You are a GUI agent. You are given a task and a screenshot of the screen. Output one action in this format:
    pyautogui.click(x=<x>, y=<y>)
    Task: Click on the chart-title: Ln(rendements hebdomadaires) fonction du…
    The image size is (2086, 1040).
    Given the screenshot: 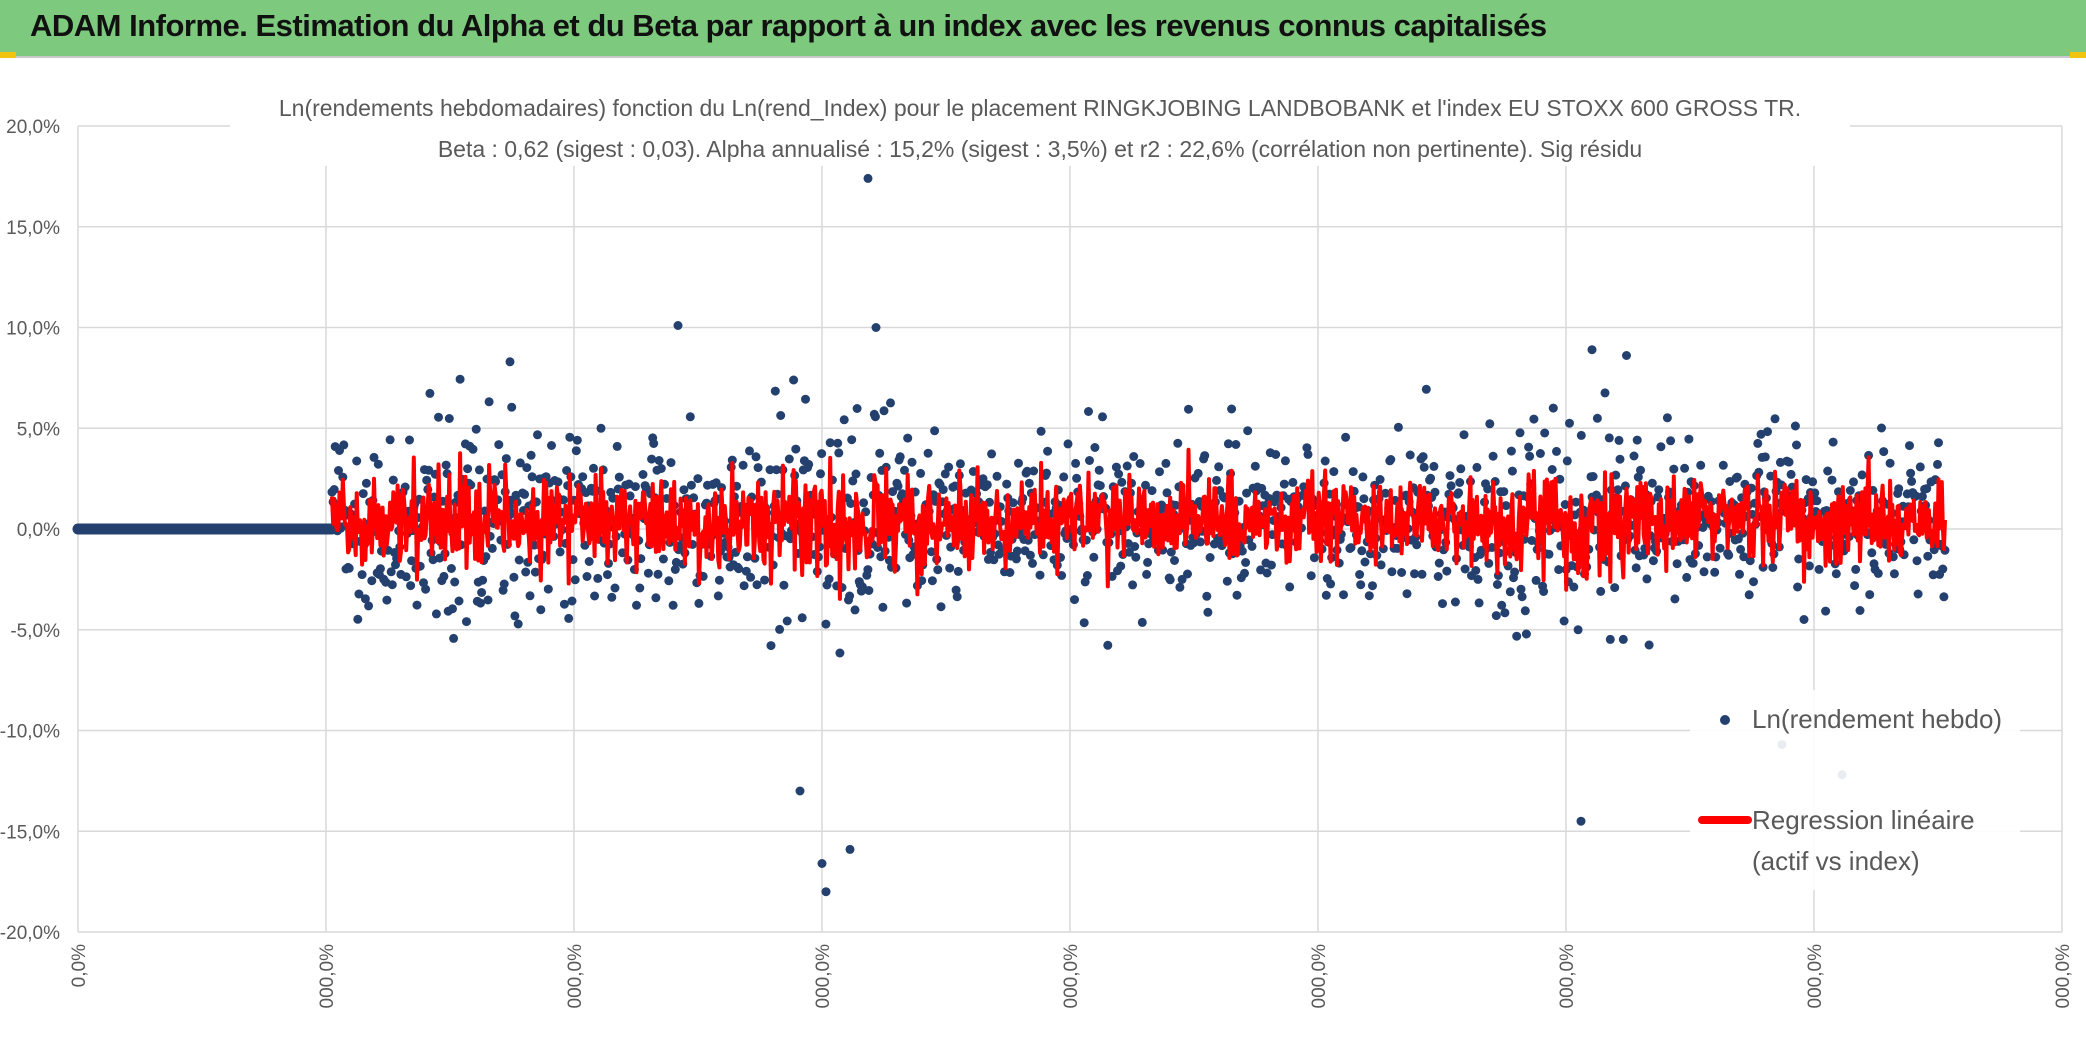 What is the action you would take?
    pyautogui.click(x=1040, y=108)
    